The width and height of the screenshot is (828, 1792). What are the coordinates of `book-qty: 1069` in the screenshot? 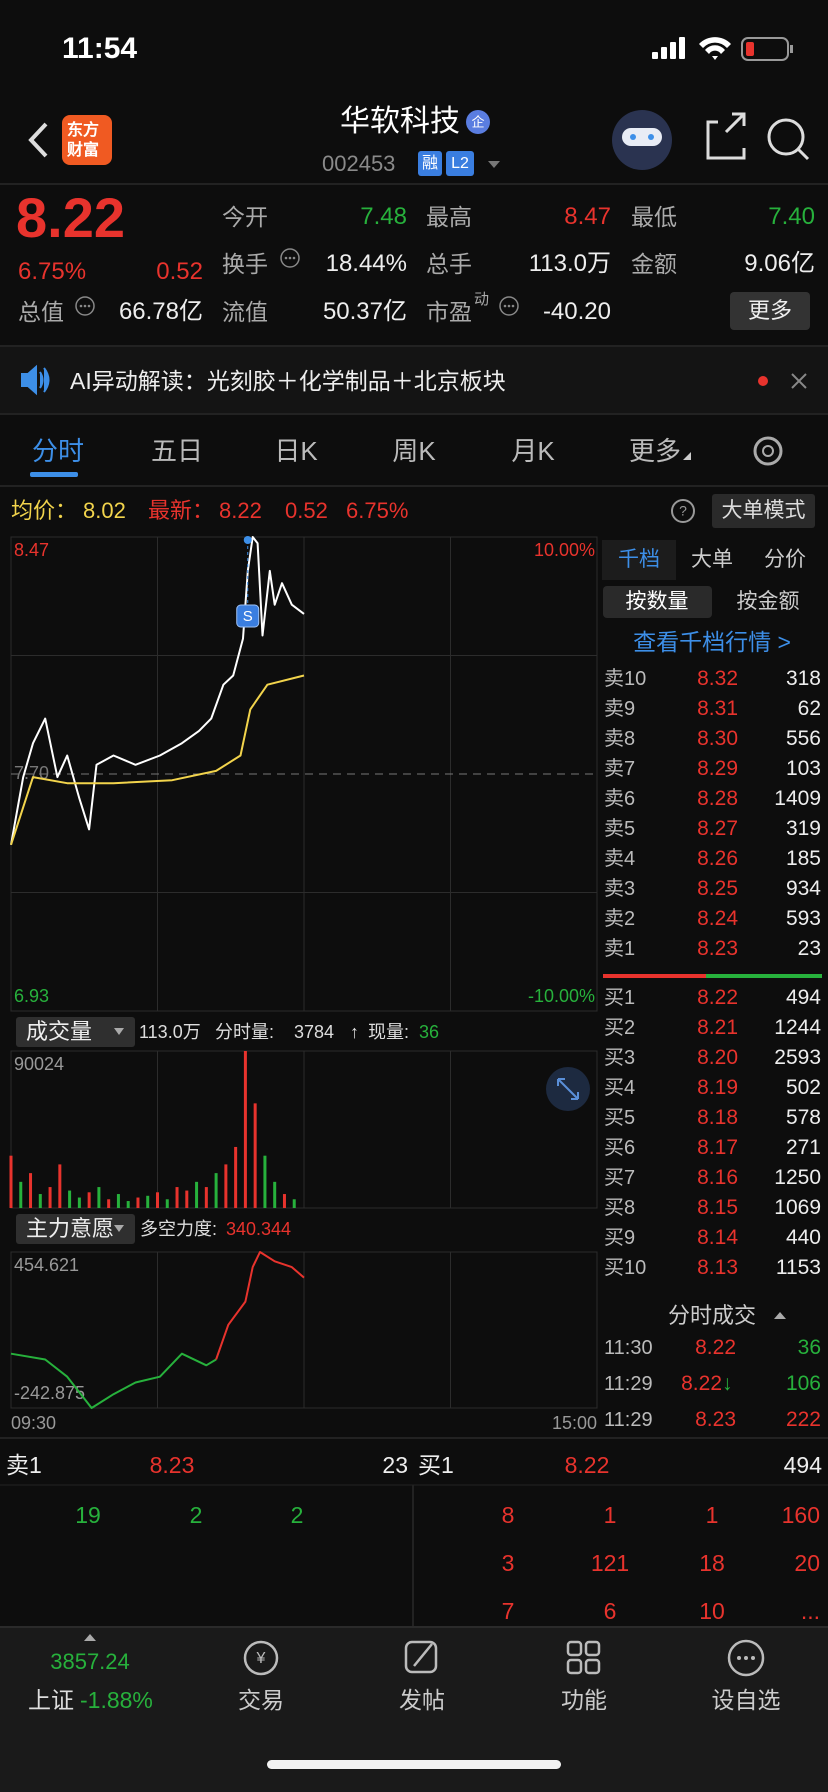 It's located at (797, 1207).